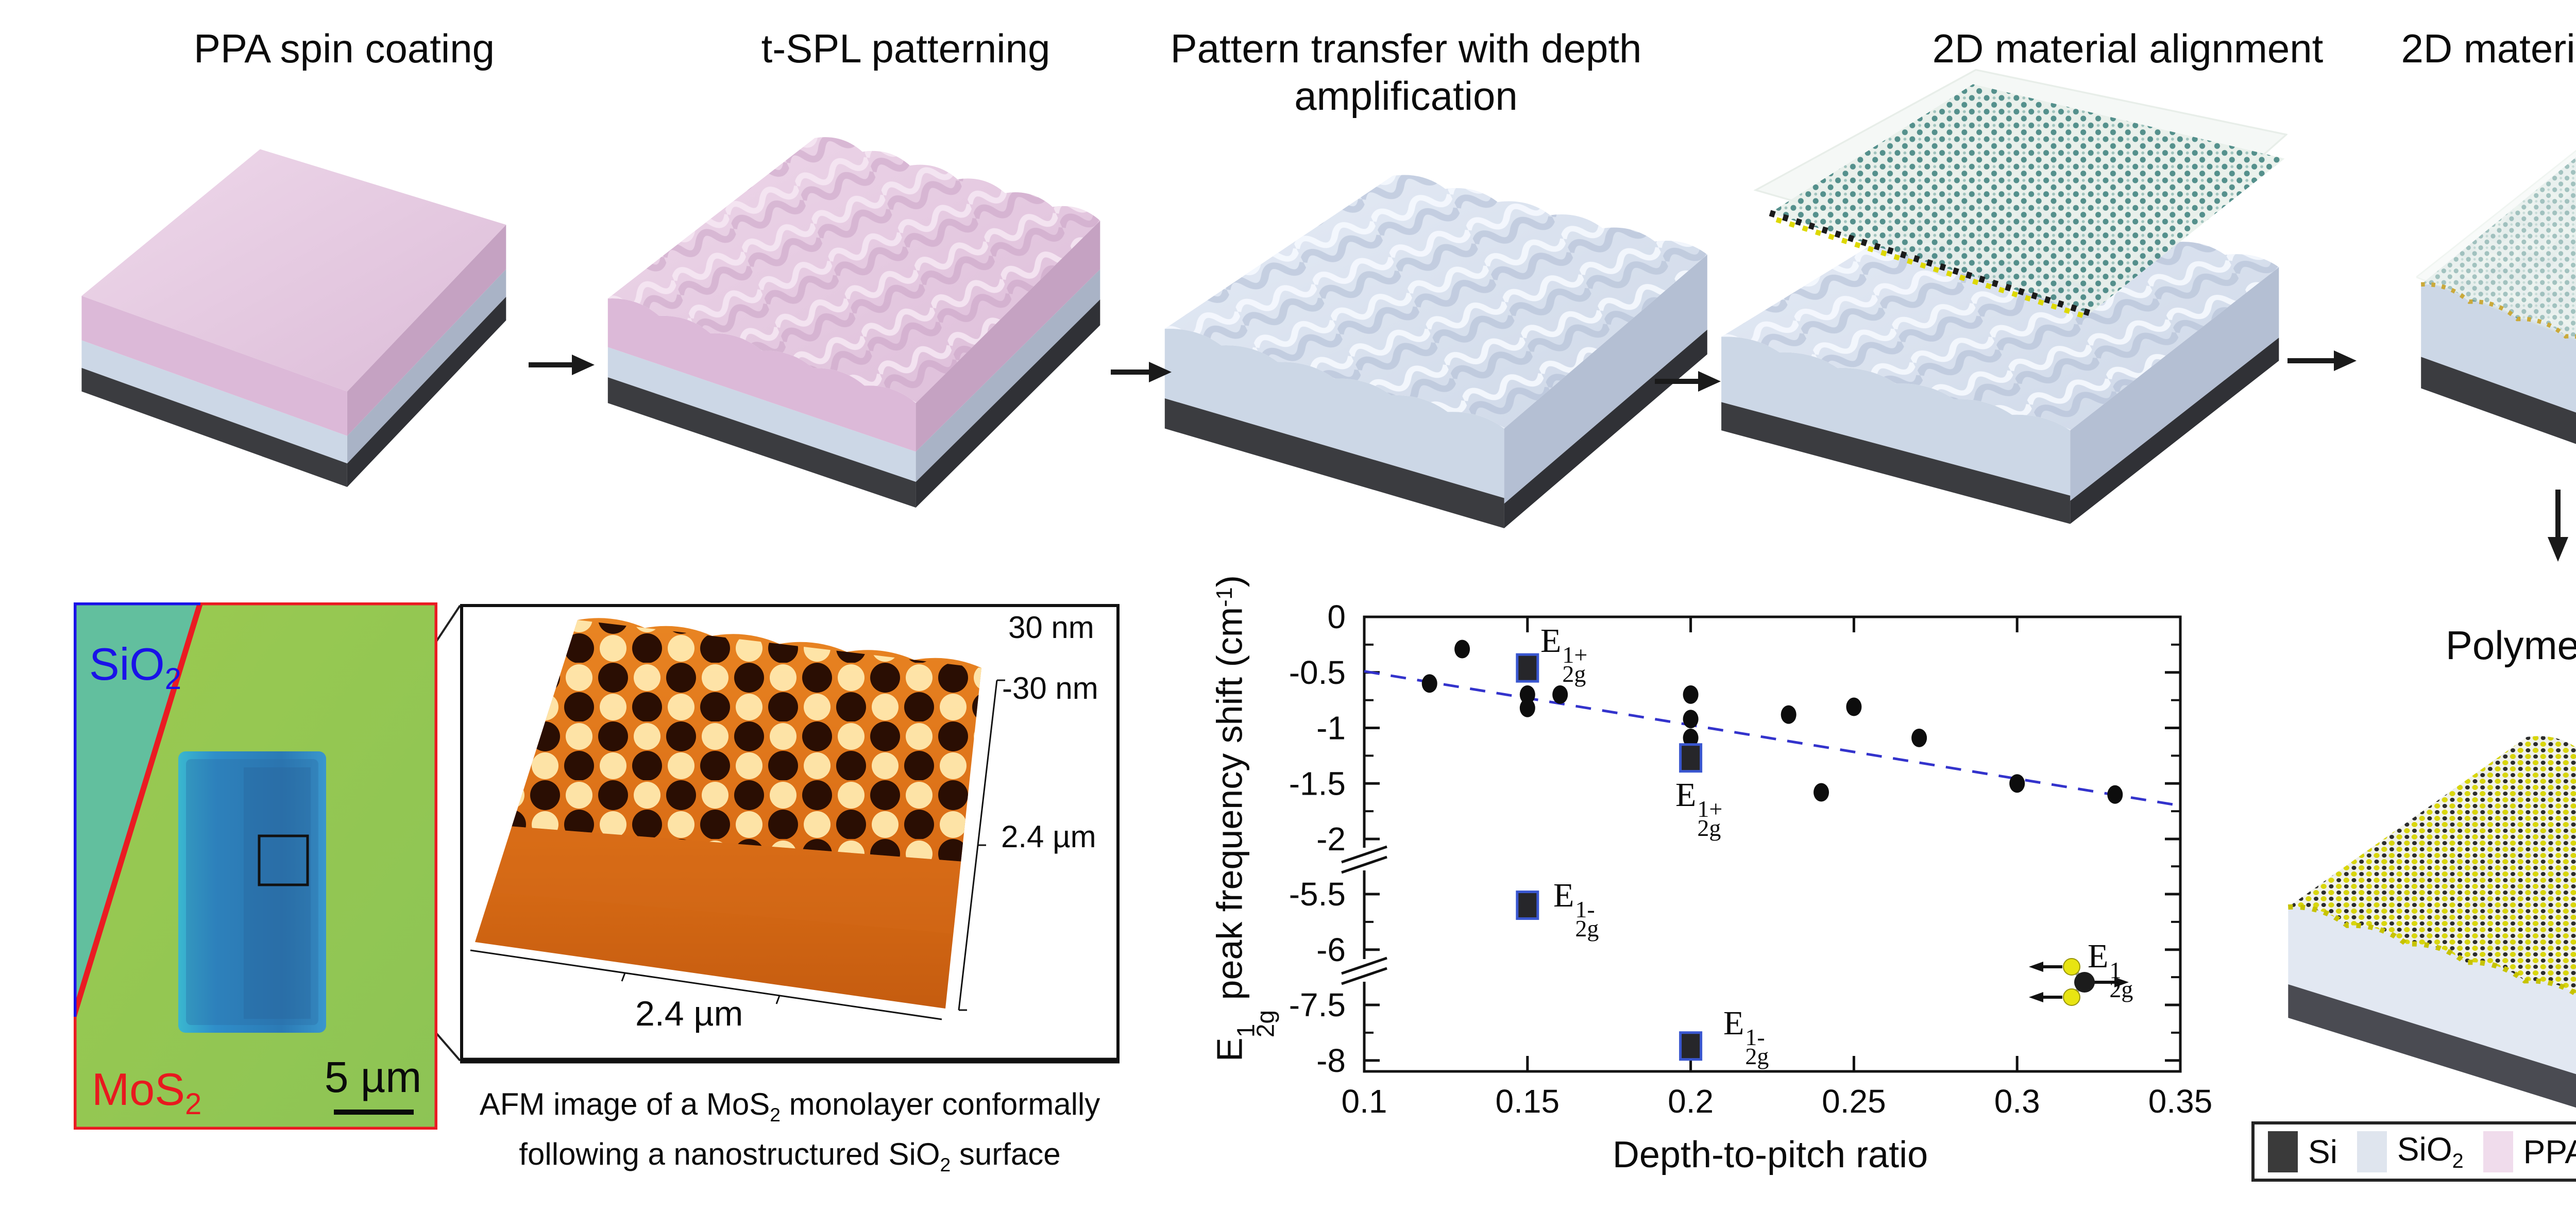 Image resolution: width=2576 pixels, height=1226 pixels. What do you see at coordinates (135, 667) in the screenshot?
I see `sio2-region-label: SiO2` at bounding box center [135, 667].